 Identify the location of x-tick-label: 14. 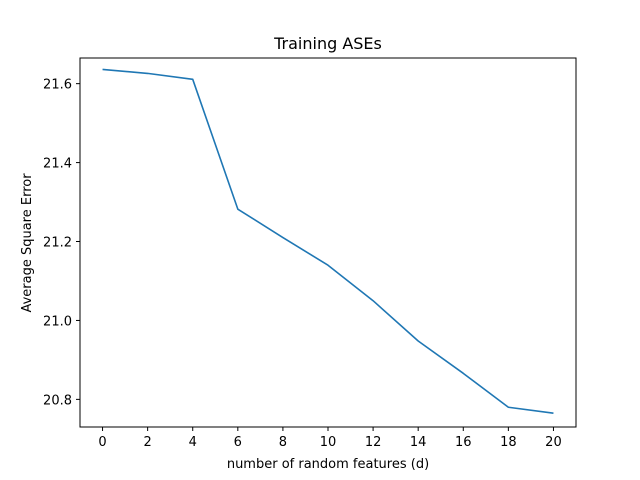
(418, 442).